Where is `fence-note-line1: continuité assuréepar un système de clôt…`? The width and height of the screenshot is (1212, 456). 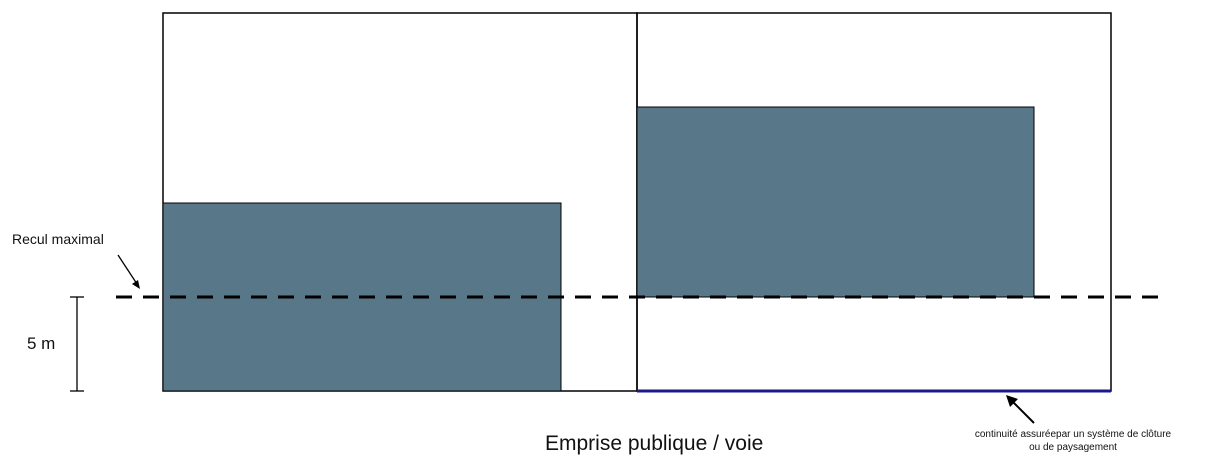 fence-note-line1: continuité assuréepar un système de clôt… is located at coordinates (1073, 434).